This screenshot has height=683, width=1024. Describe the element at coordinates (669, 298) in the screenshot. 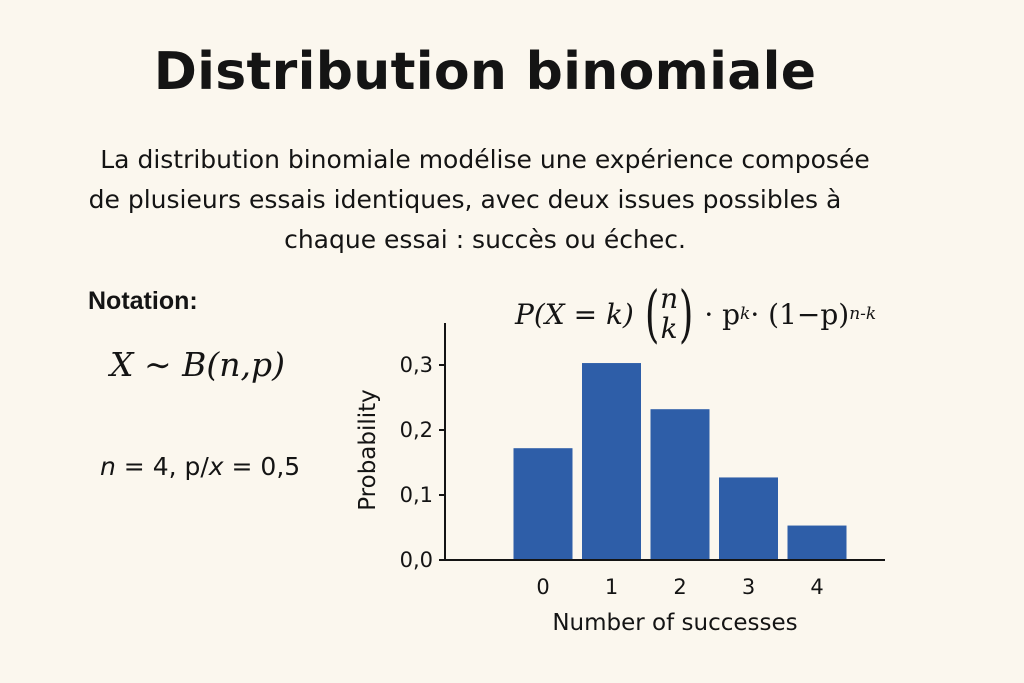

I see `binom-top: n` at that location.